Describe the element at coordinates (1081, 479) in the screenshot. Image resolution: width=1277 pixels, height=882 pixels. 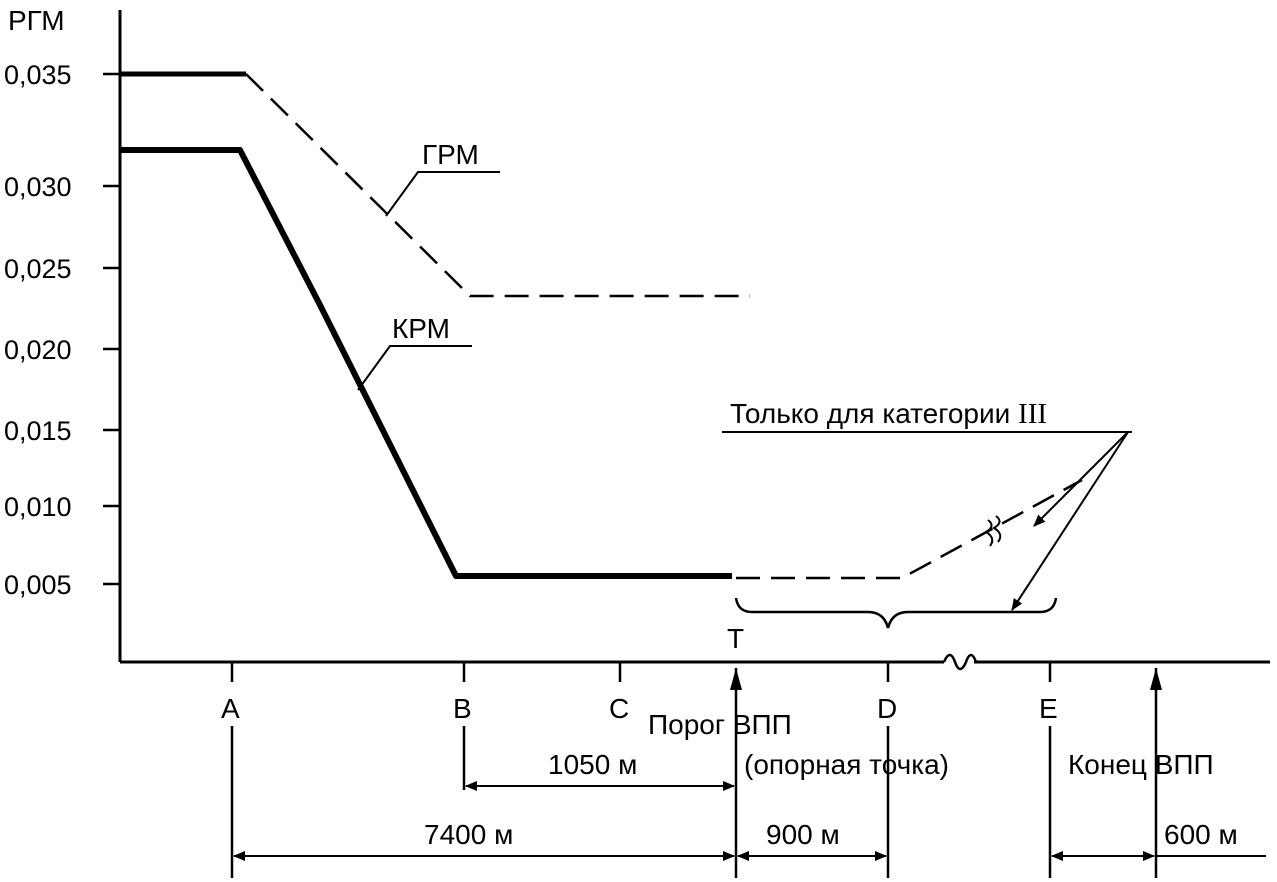
I see `cat3-leader-to-curve` at that location.